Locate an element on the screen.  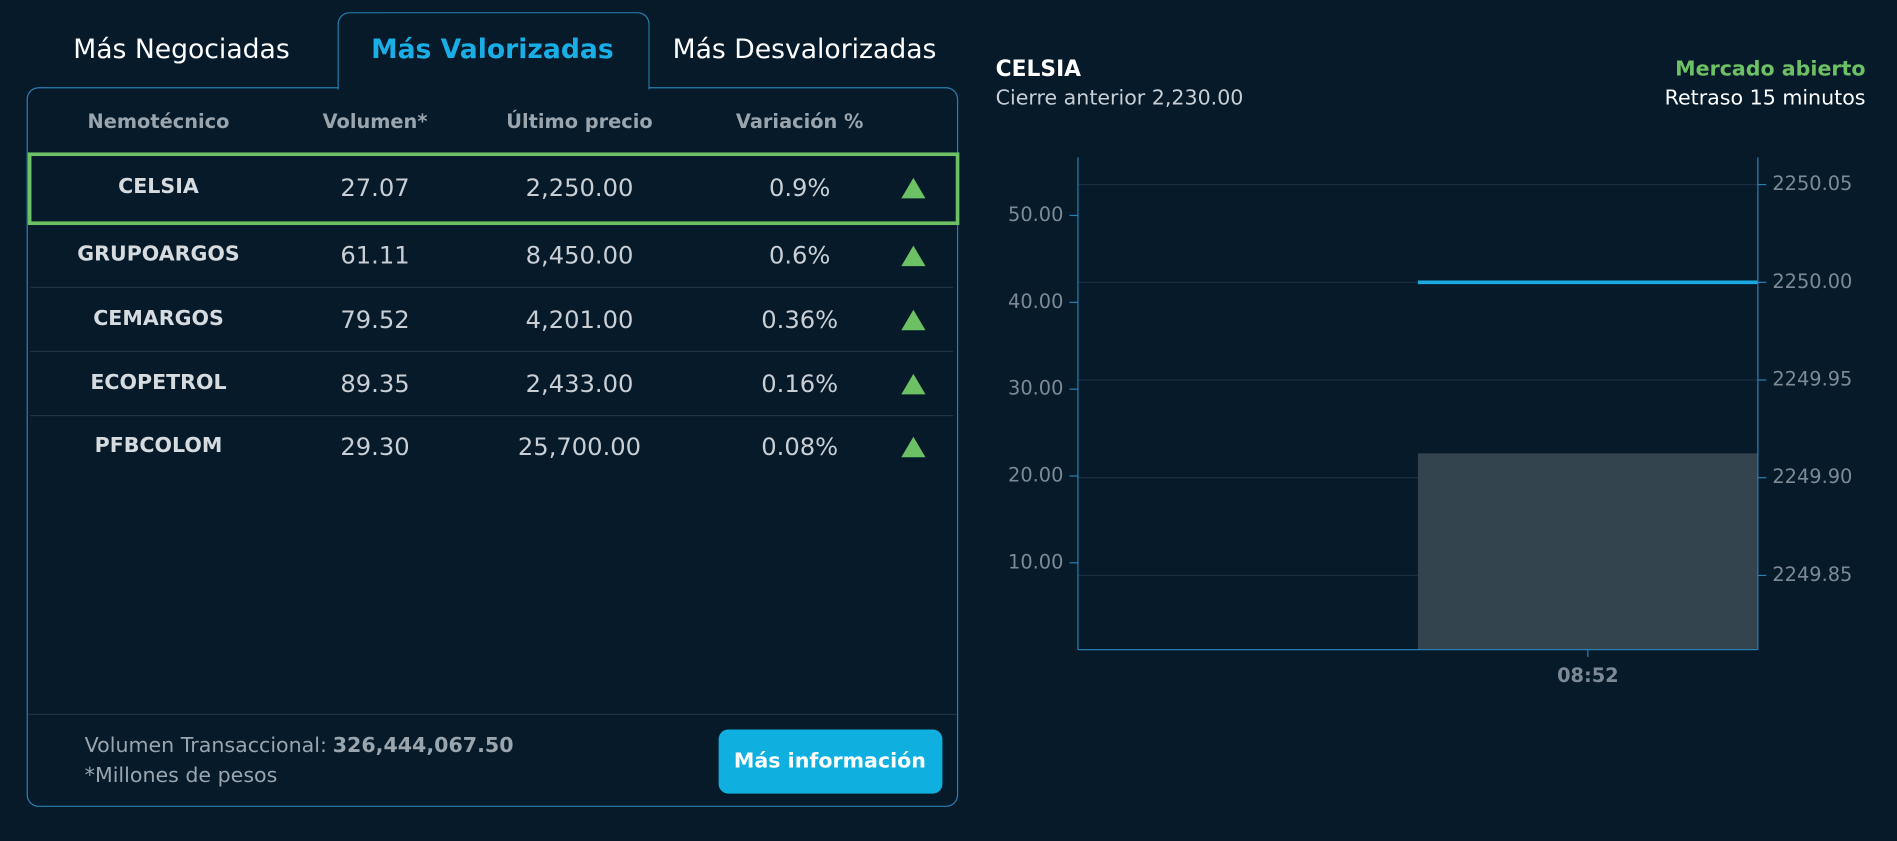
column-header: Último precio is located at coordinates (579, 122).